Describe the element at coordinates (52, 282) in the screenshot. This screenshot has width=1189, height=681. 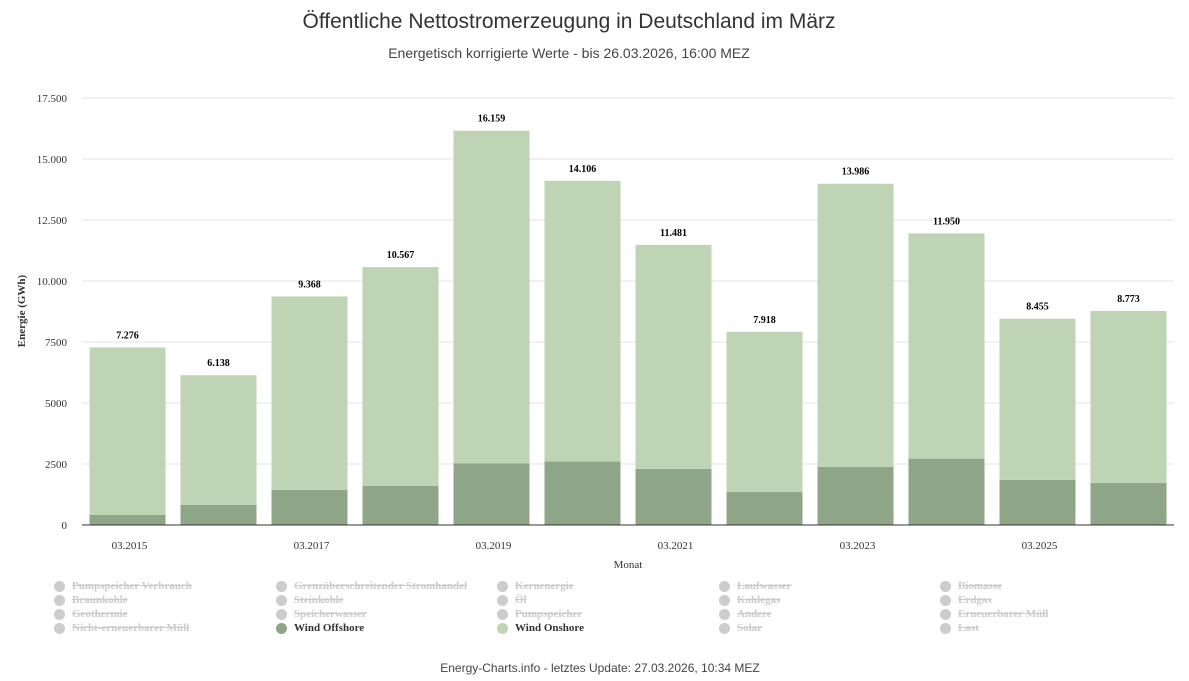
I see `y-tick-label: 10.000` at that location.